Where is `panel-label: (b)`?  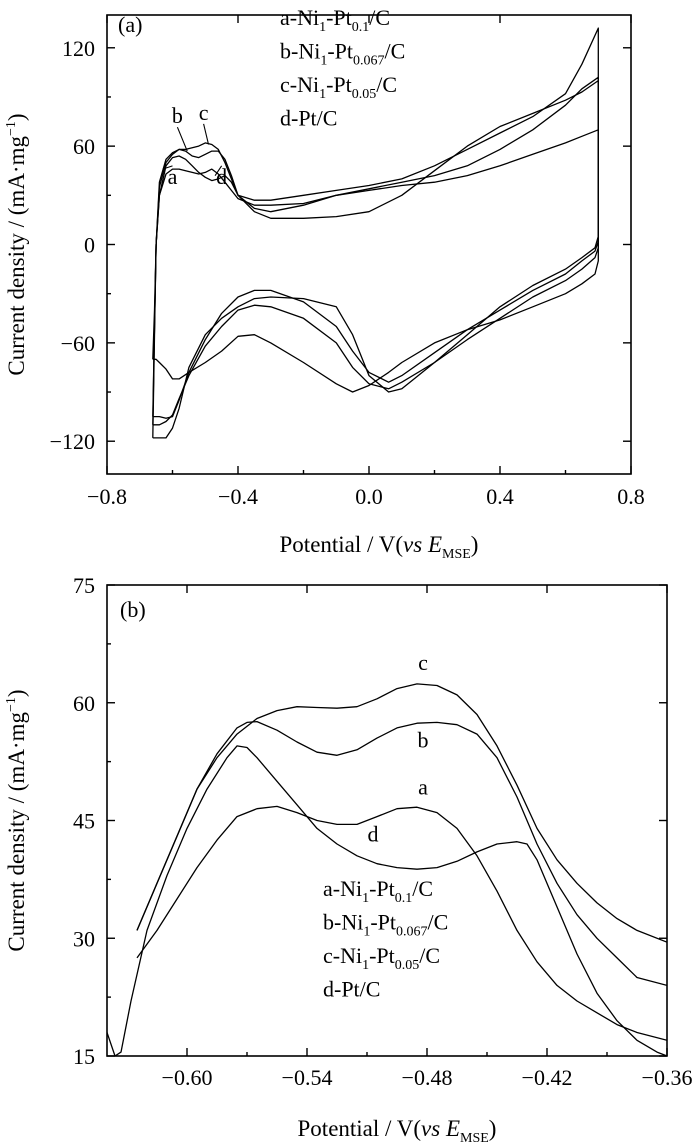 panel-label: (b) is located at coordinates (133, 609).